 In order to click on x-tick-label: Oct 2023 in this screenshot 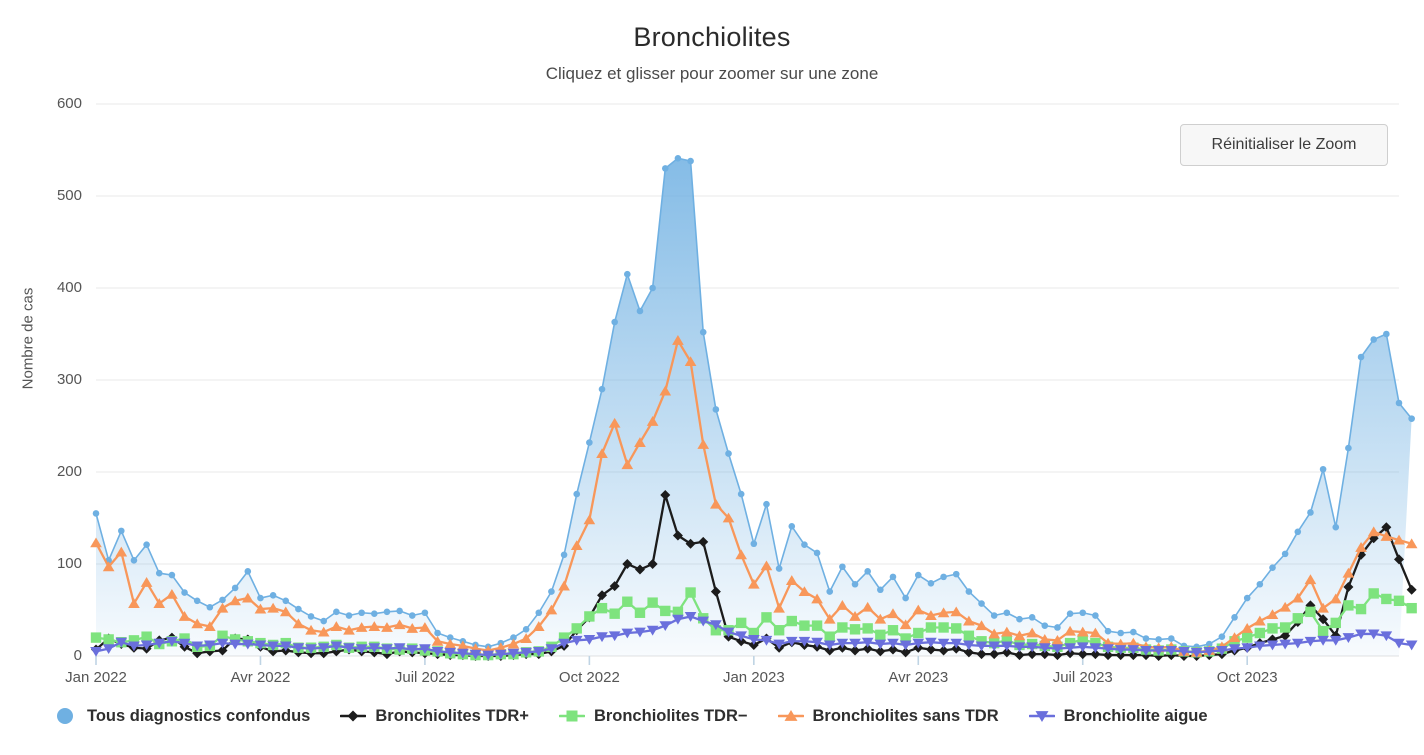, I will do `click(1247, 677)`.